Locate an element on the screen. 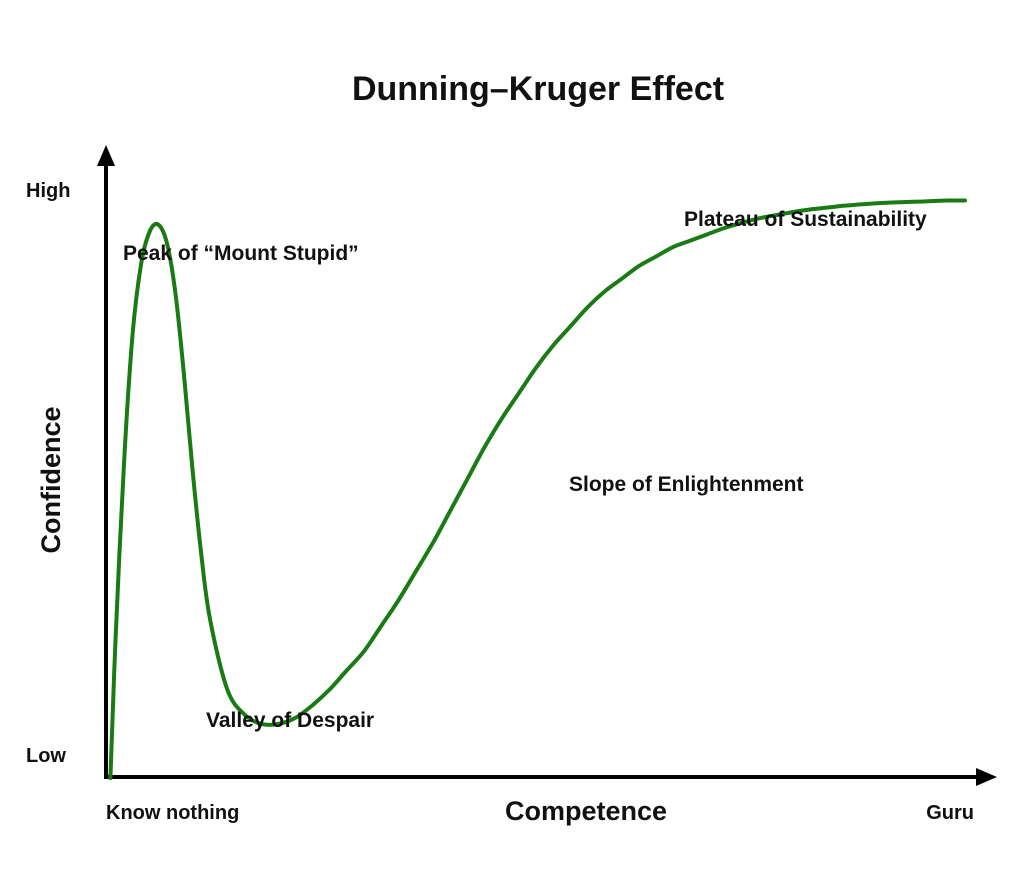 This screenshot has height=889, width=1024. x-axis-arrow is located at coordinates (986, 777).